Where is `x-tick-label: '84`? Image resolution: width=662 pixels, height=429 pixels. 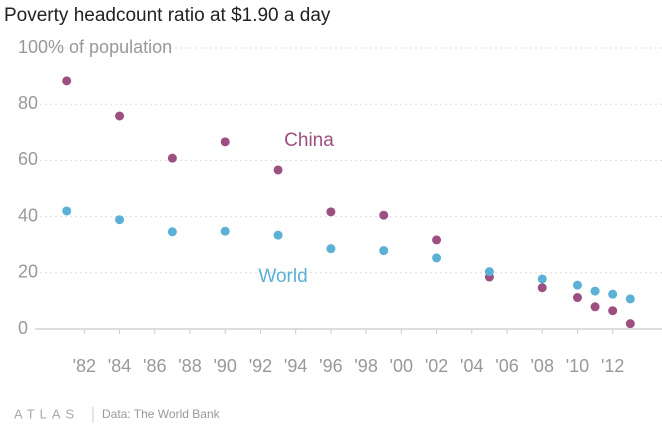
x-tick-label: '84 is located at coordinates (119, 366).